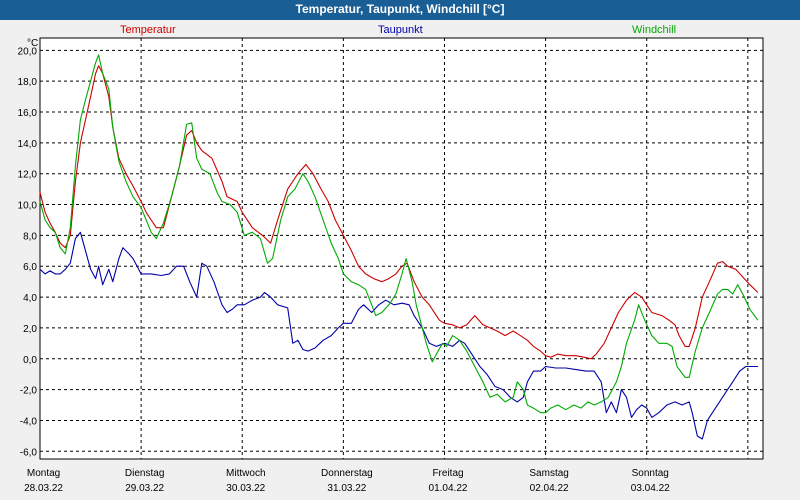 This screenshot has width=800, height=500. What do you see at coordinates (30, 298) in the screenshot?
I see `y-tick-label: 4,0` at bounding box center [30, 298].